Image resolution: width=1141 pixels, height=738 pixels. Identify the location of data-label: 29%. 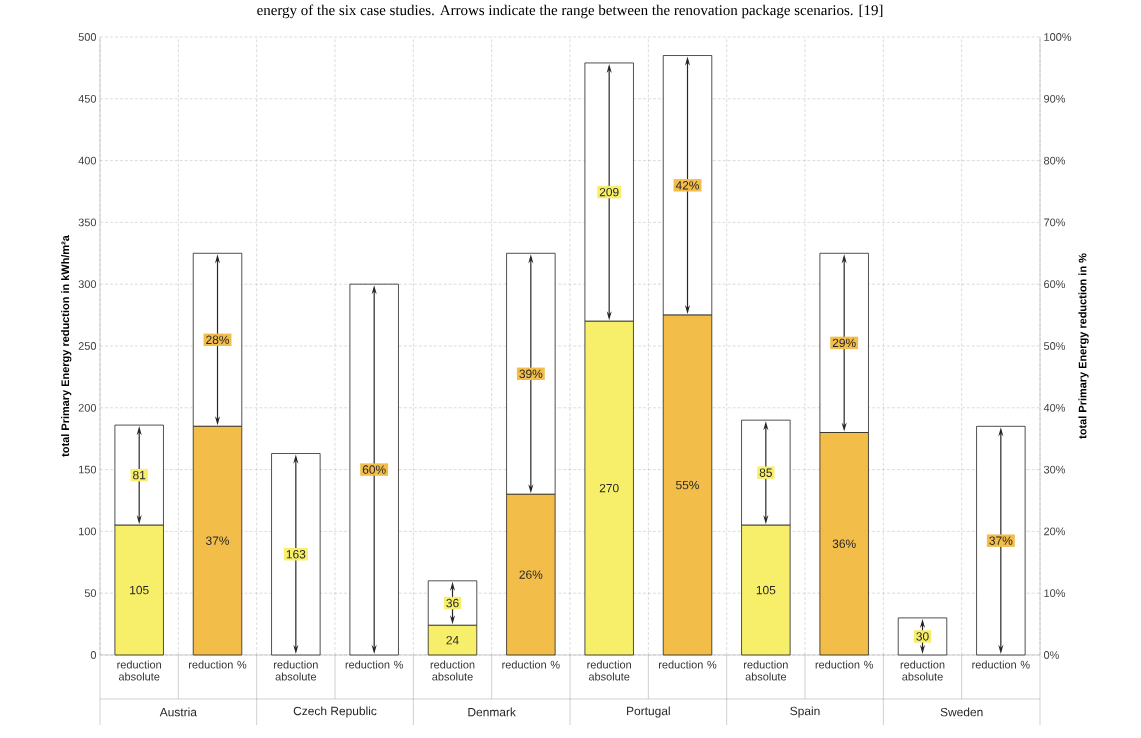
(844, 343).